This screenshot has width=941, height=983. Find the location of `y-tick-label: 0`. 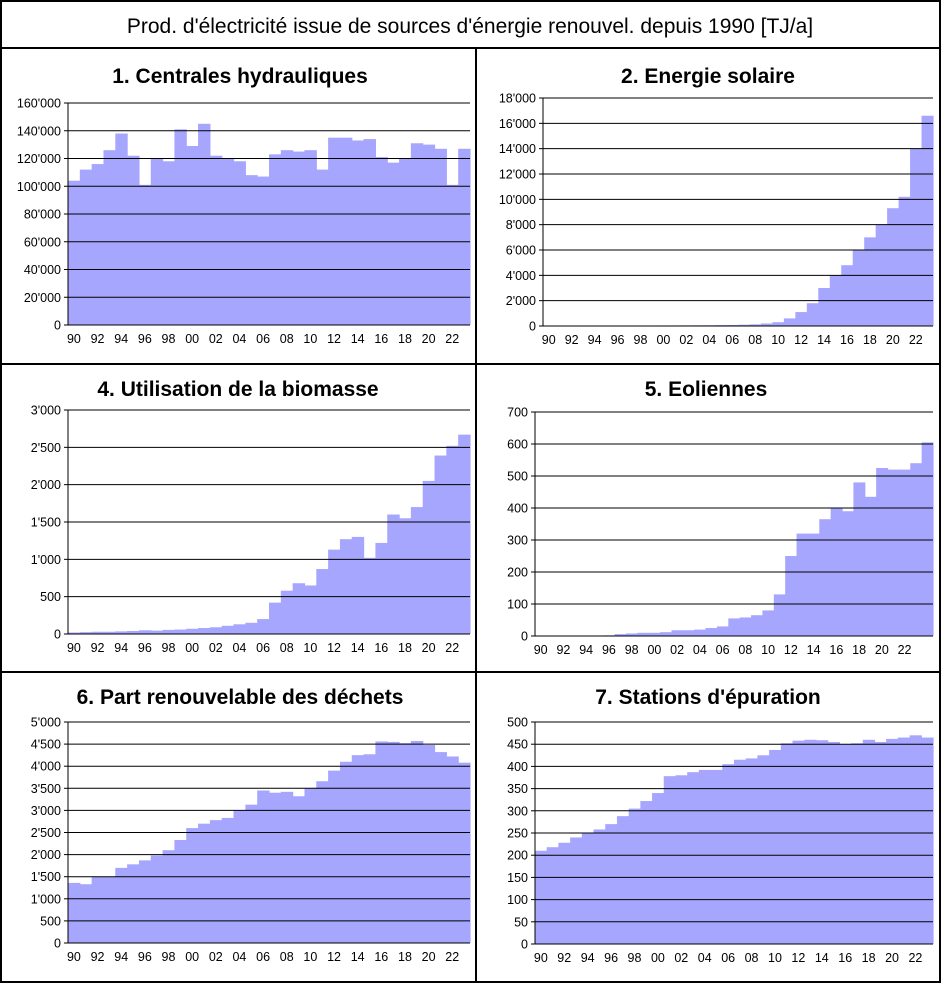

y-tick-label: 0 is located at coordinates (524, 637).